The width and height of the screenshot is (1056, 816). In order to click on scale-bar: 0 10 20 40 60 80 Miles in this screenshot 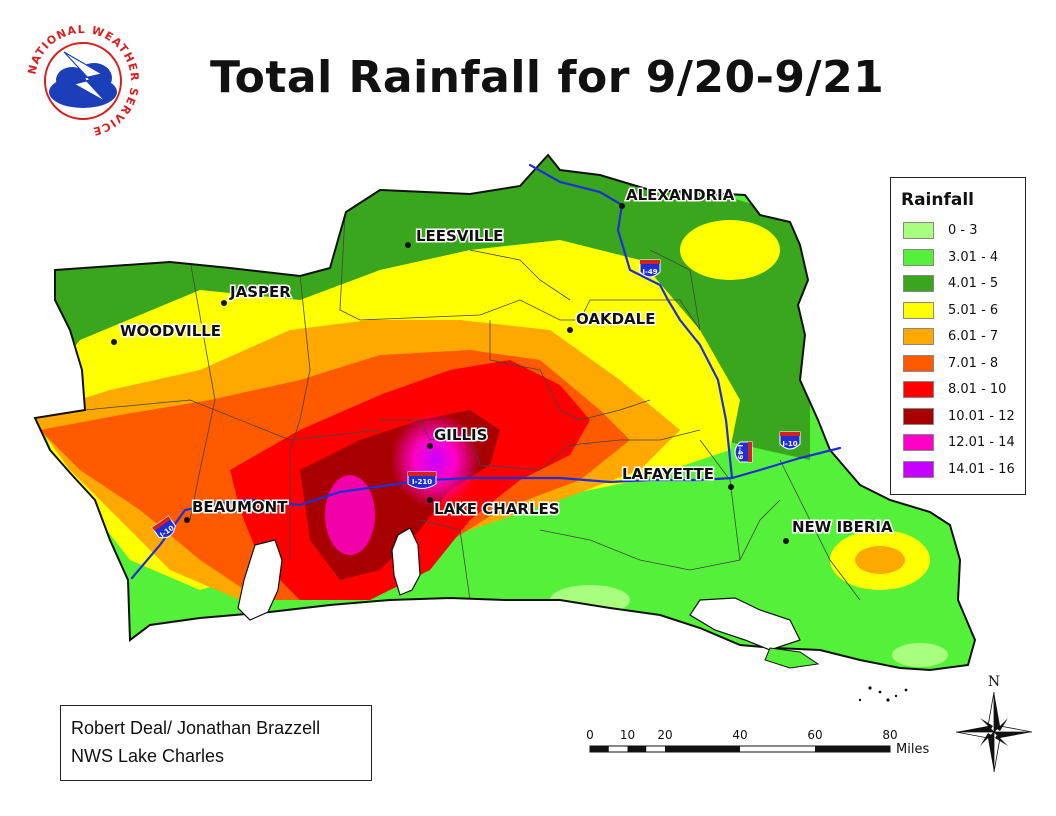, I will do `click(760, 748)`.